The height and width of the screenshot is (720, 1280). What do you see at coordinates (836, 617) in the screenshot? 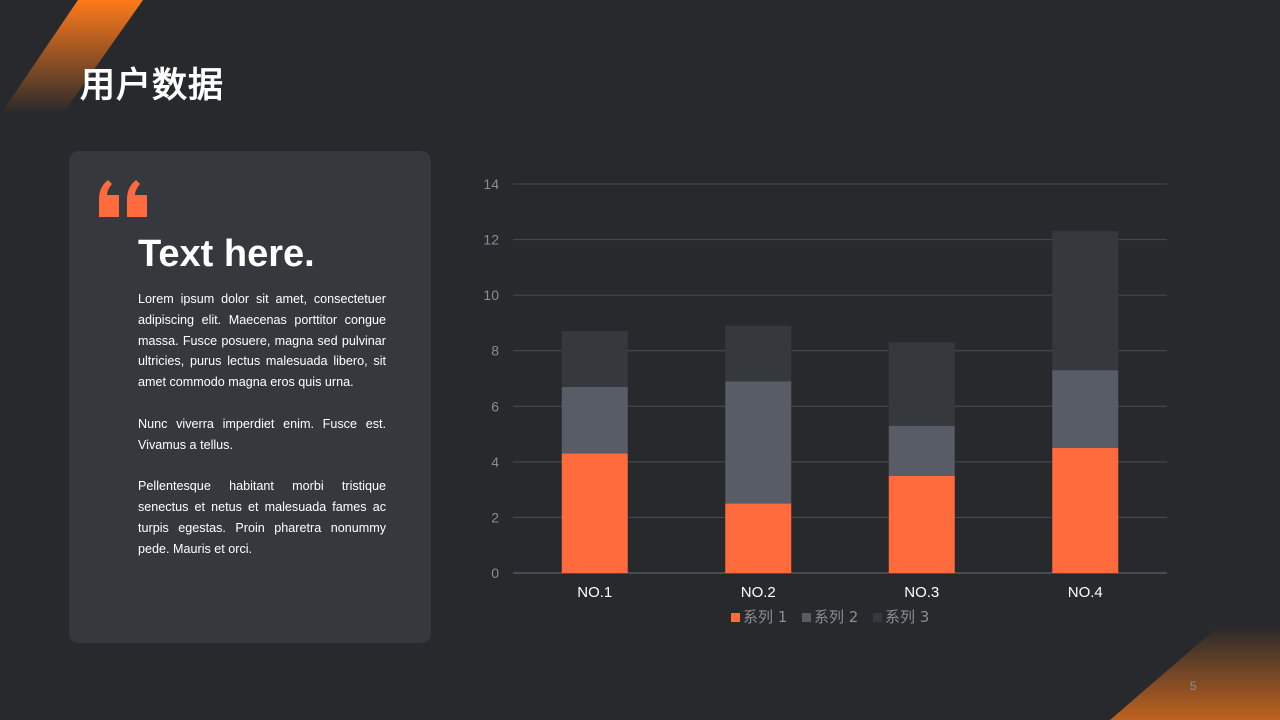
I see `legend-label: 系列 2` at bounding box center [836, 617].